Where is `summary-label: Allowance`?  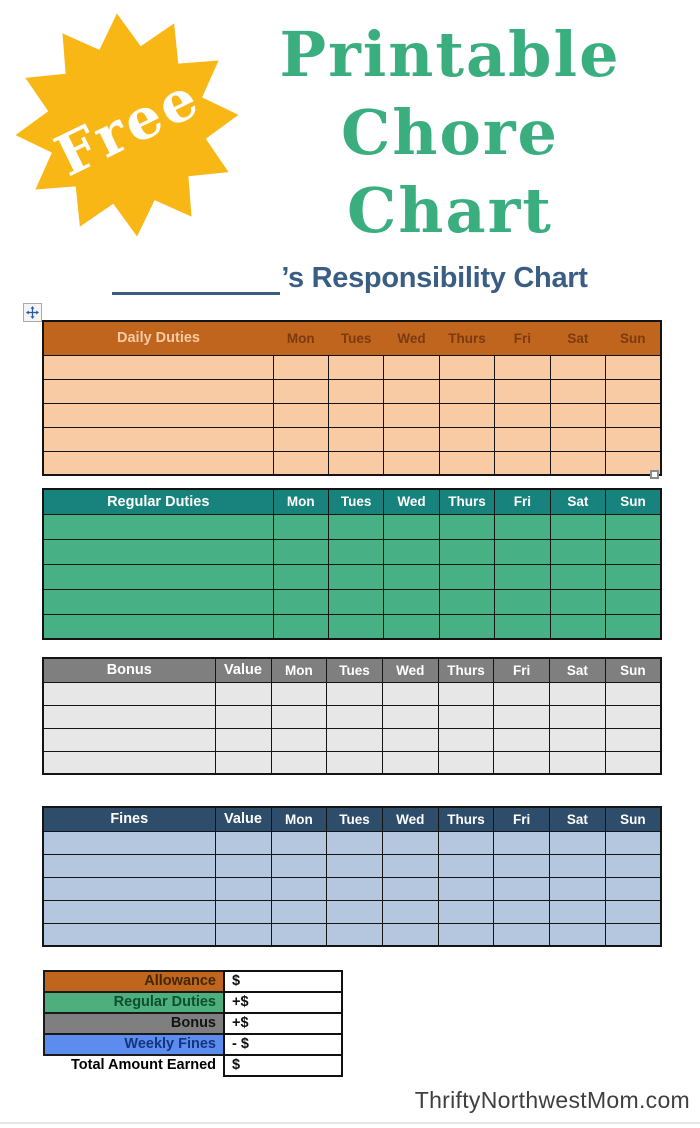
summary-label: Allowance is located at coordinates (134, 981).